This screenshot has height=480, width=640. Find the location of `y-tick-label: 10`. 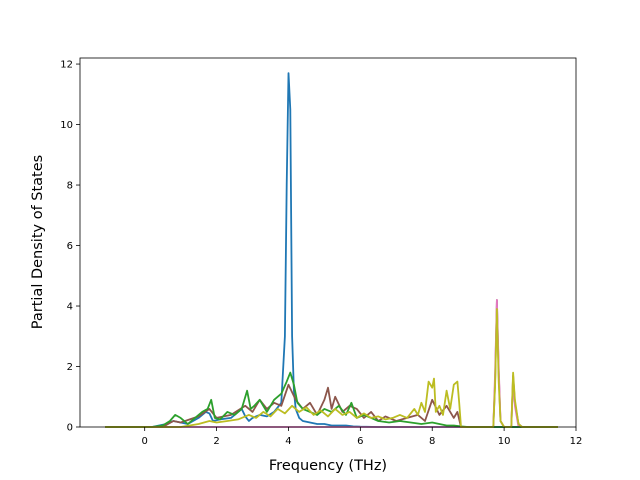

y-tick-label: 10 is located at coordinates (66, 125).